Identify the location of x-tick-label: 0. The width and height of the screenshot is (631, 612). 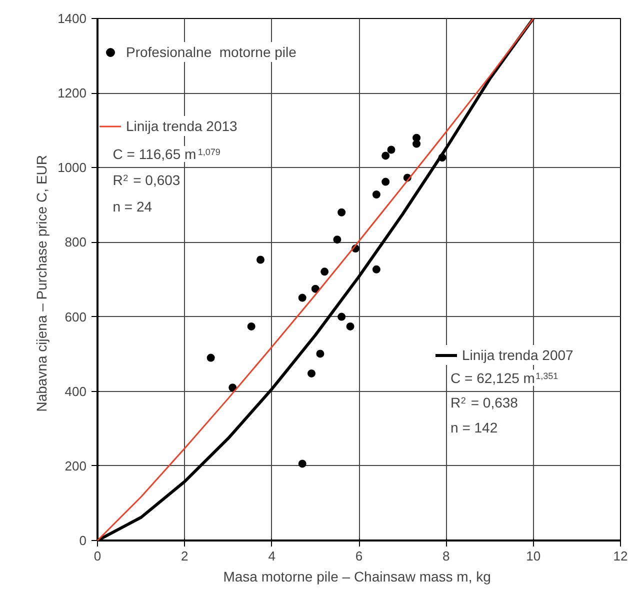
(98, 556).